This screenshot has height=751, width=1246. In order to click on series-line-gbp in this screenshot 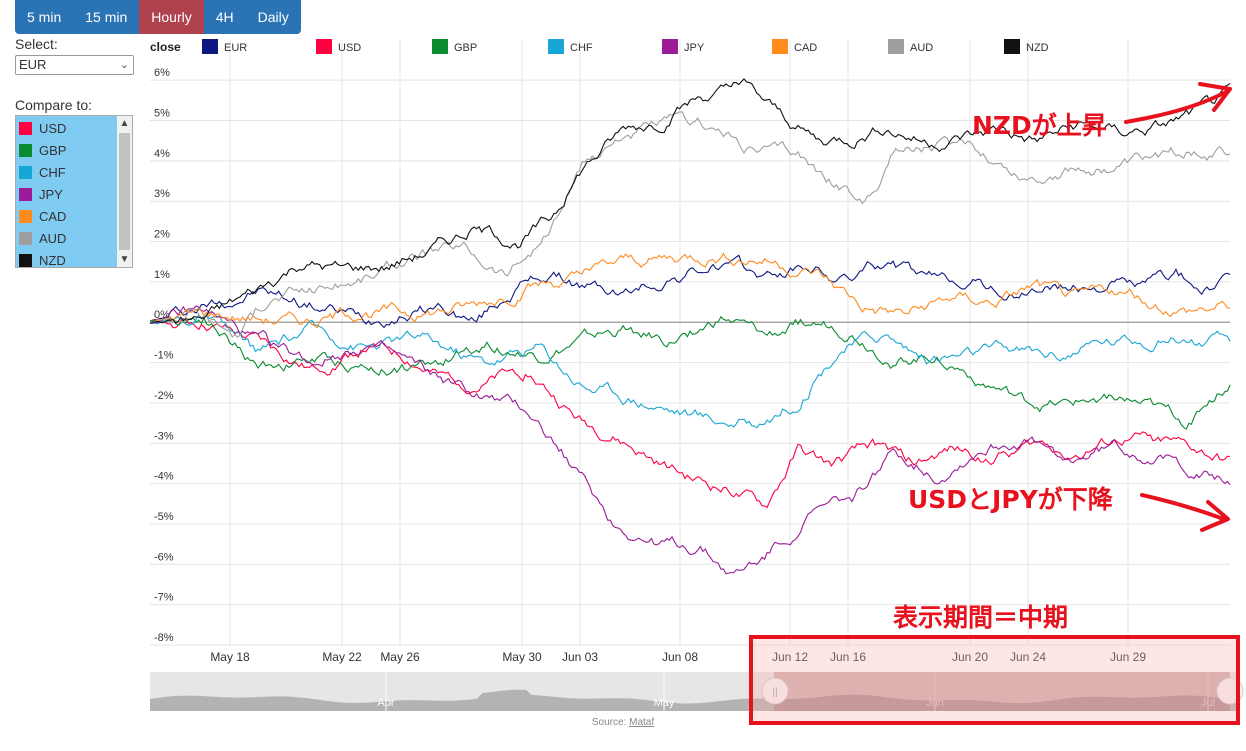, I will do `click(690, 372)`.